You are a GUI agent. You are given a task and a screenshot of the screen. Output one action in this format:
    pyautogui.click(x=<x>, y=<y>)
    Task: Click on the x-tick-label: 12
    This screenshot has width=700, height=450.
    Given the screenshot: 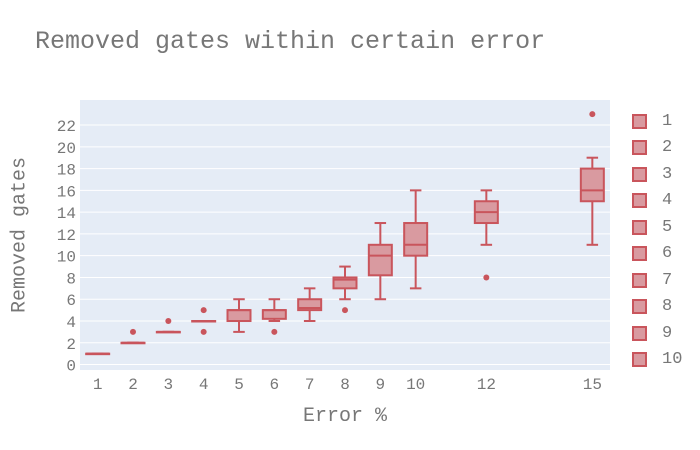 What is the action you would take?
    pyautogui.click(x=486, y=385)
    